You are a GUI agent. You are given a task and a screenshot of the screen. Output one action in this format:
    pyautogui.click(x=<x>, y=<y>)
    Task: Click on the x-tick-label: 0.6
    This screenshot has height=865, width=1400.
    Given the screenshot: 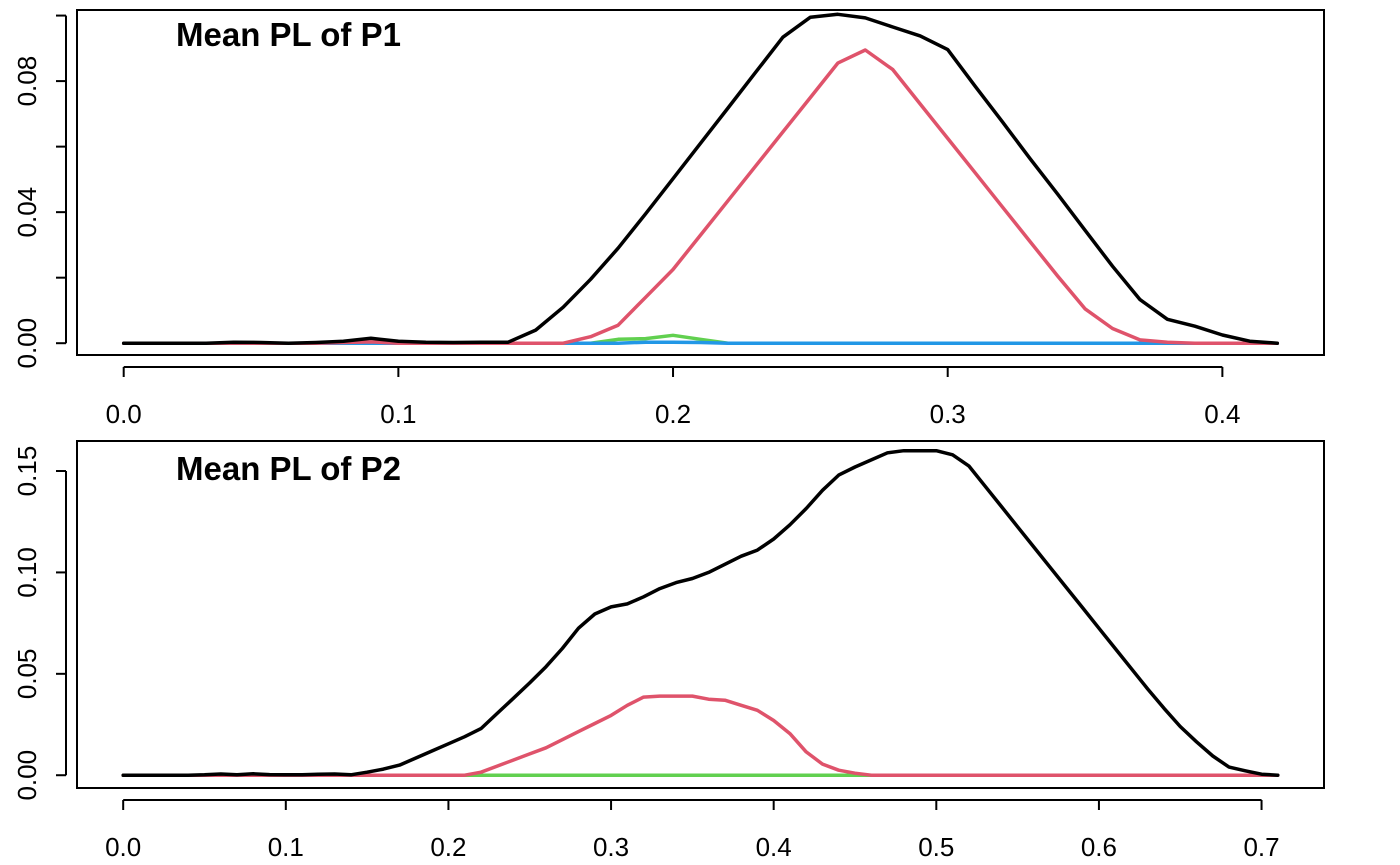 What is the action you would take?
    pyautogui.click(x=1099, y=847)
    